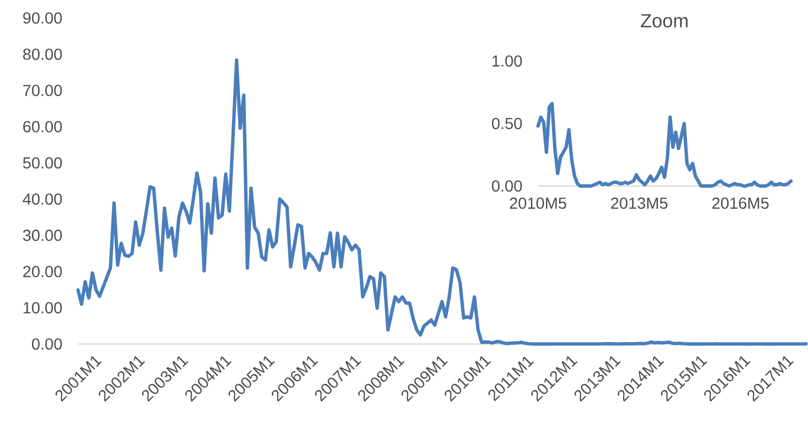 This screenshot has width=808, height=423. I want to click on x-tick-label: 2013M5, so click(639, 203).